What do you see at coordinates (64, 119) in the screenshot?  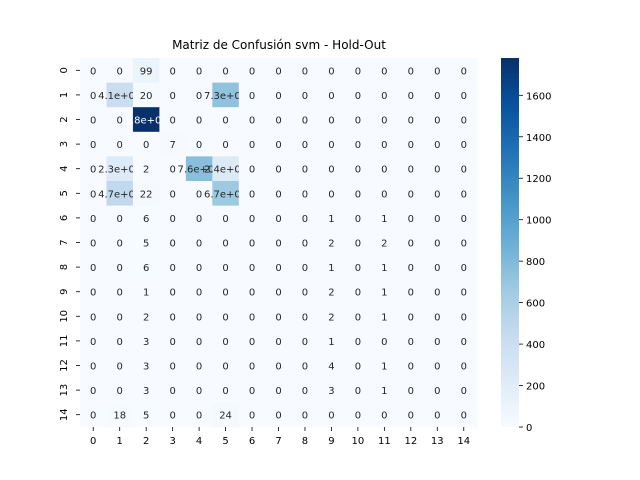 I see `y-tick-label: 2` at bounding box center [64, 119].